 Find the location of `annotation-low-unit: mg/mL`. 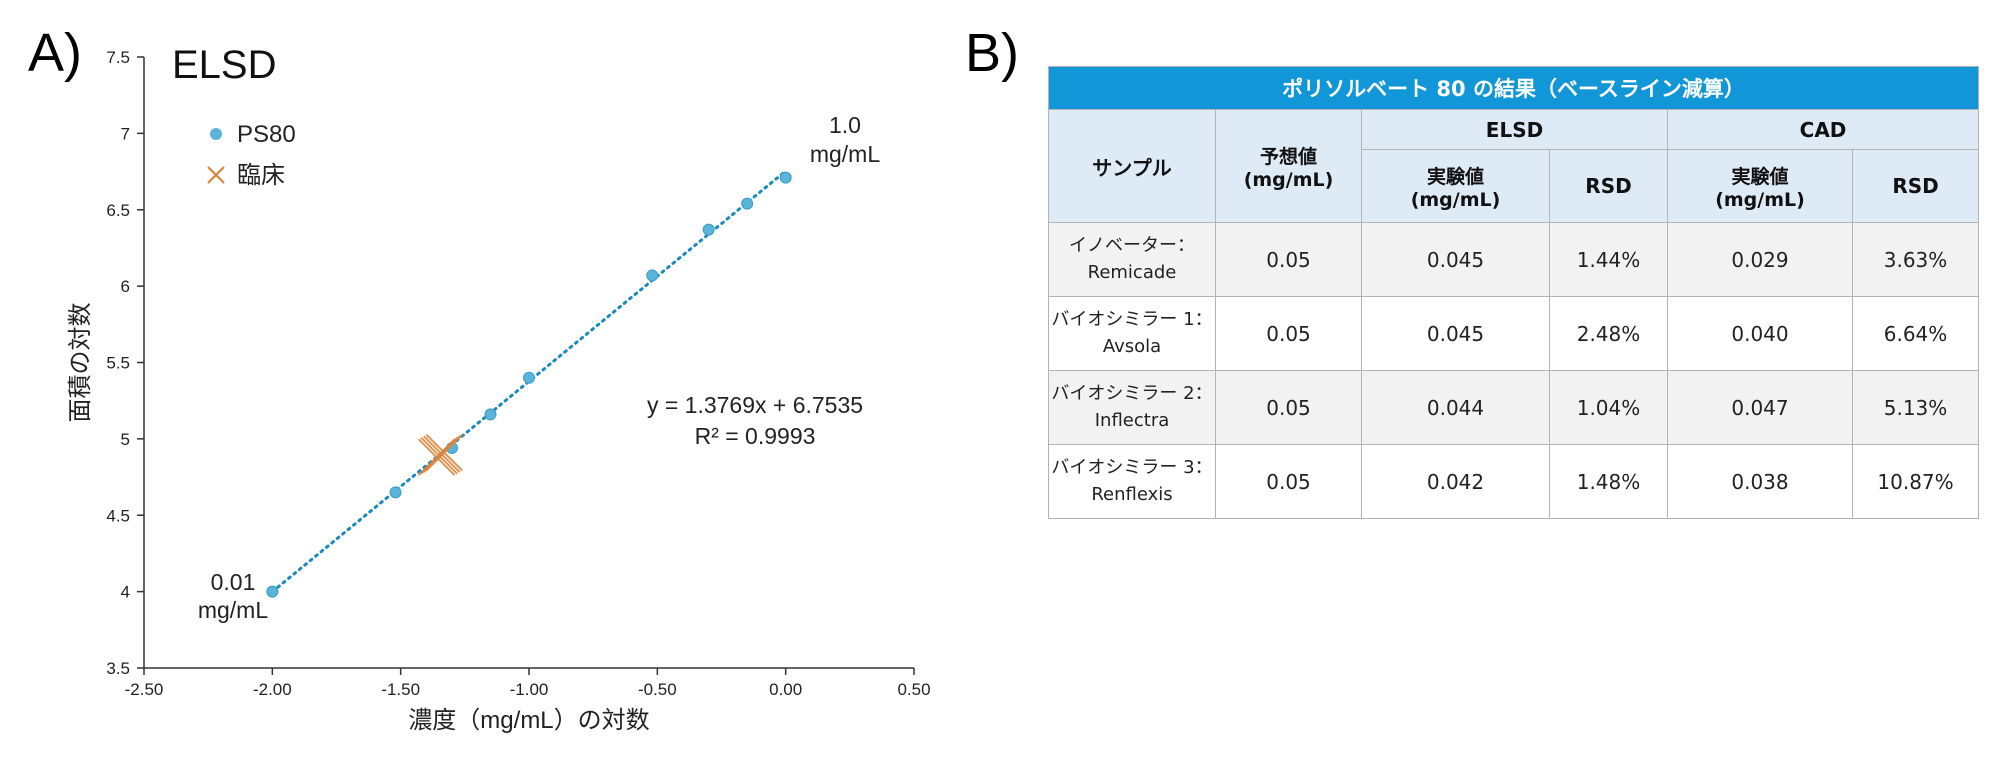

annotation-low-unit: mg/mL is located at coordinates (233, 610).